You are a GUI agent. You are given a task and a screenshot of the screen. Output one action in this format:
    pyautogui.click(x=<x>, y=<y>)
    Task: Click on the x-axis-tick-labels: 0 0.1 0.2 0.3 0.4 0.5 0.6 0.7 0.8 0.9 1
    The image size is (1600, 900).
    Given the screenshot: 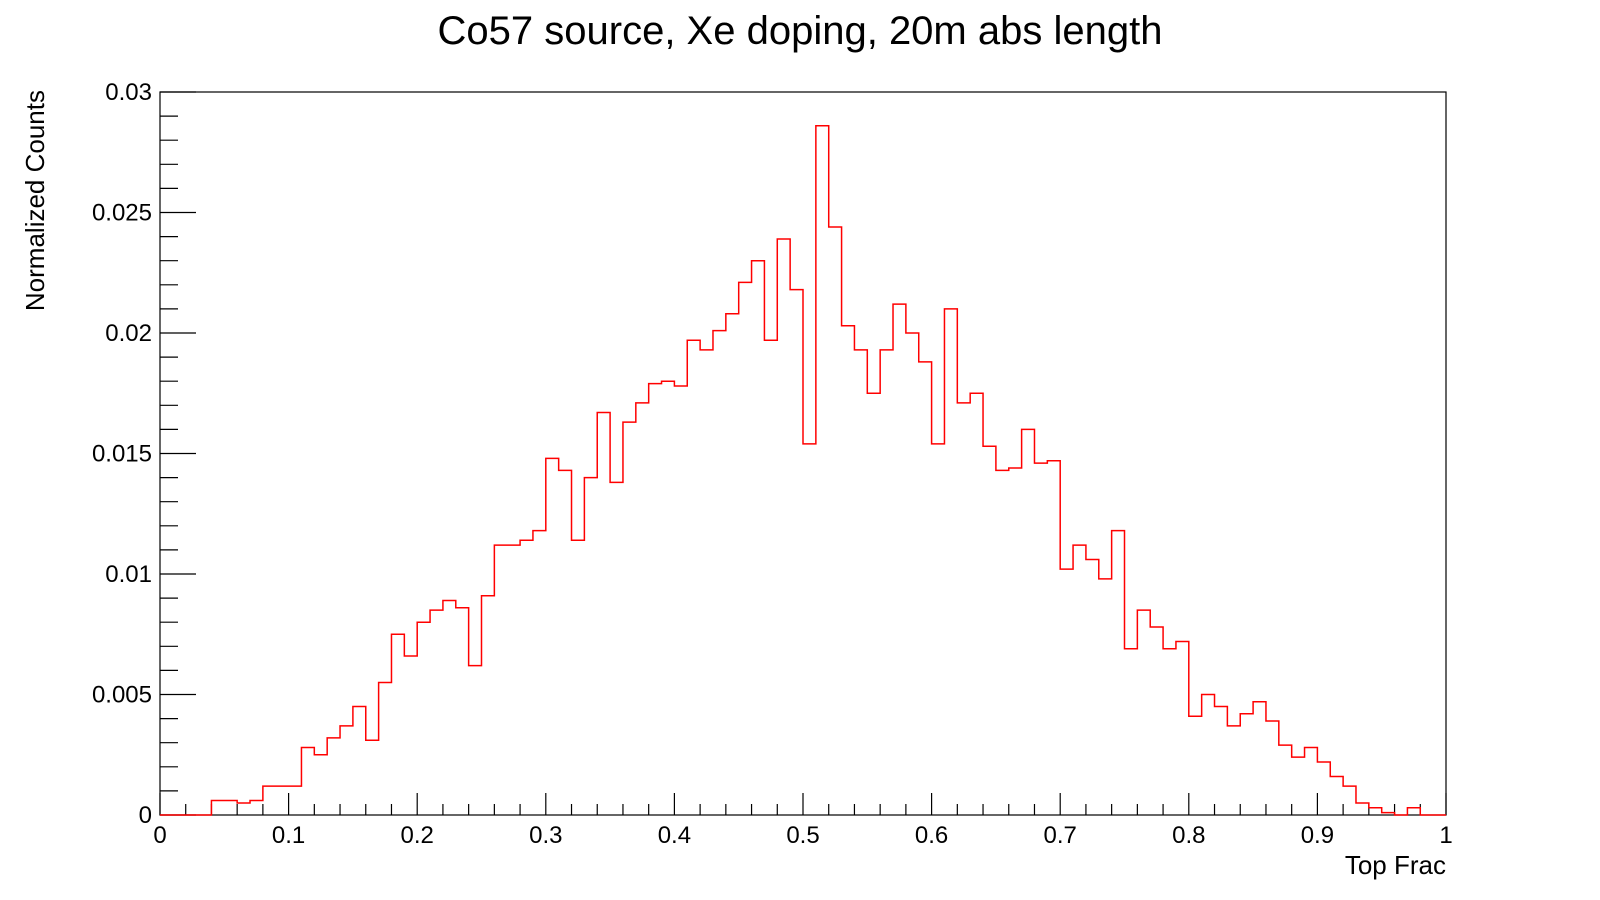 What is the action you would take?
    pyautogui.click(x=802, y=835)
    